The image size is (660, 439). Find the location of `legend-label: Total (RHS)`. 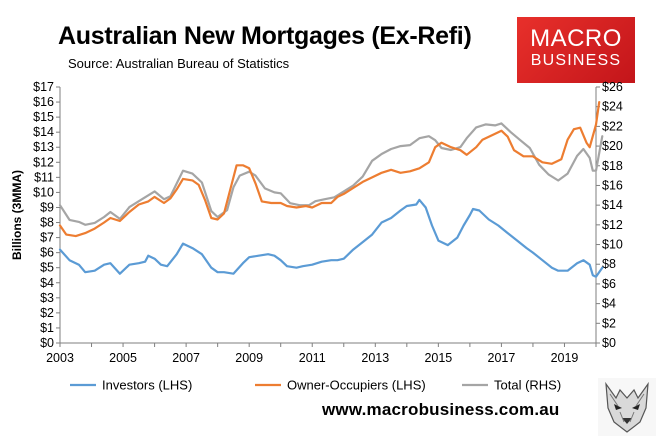

legend-label: Total (RHS) is located at coordinates (527, 385).